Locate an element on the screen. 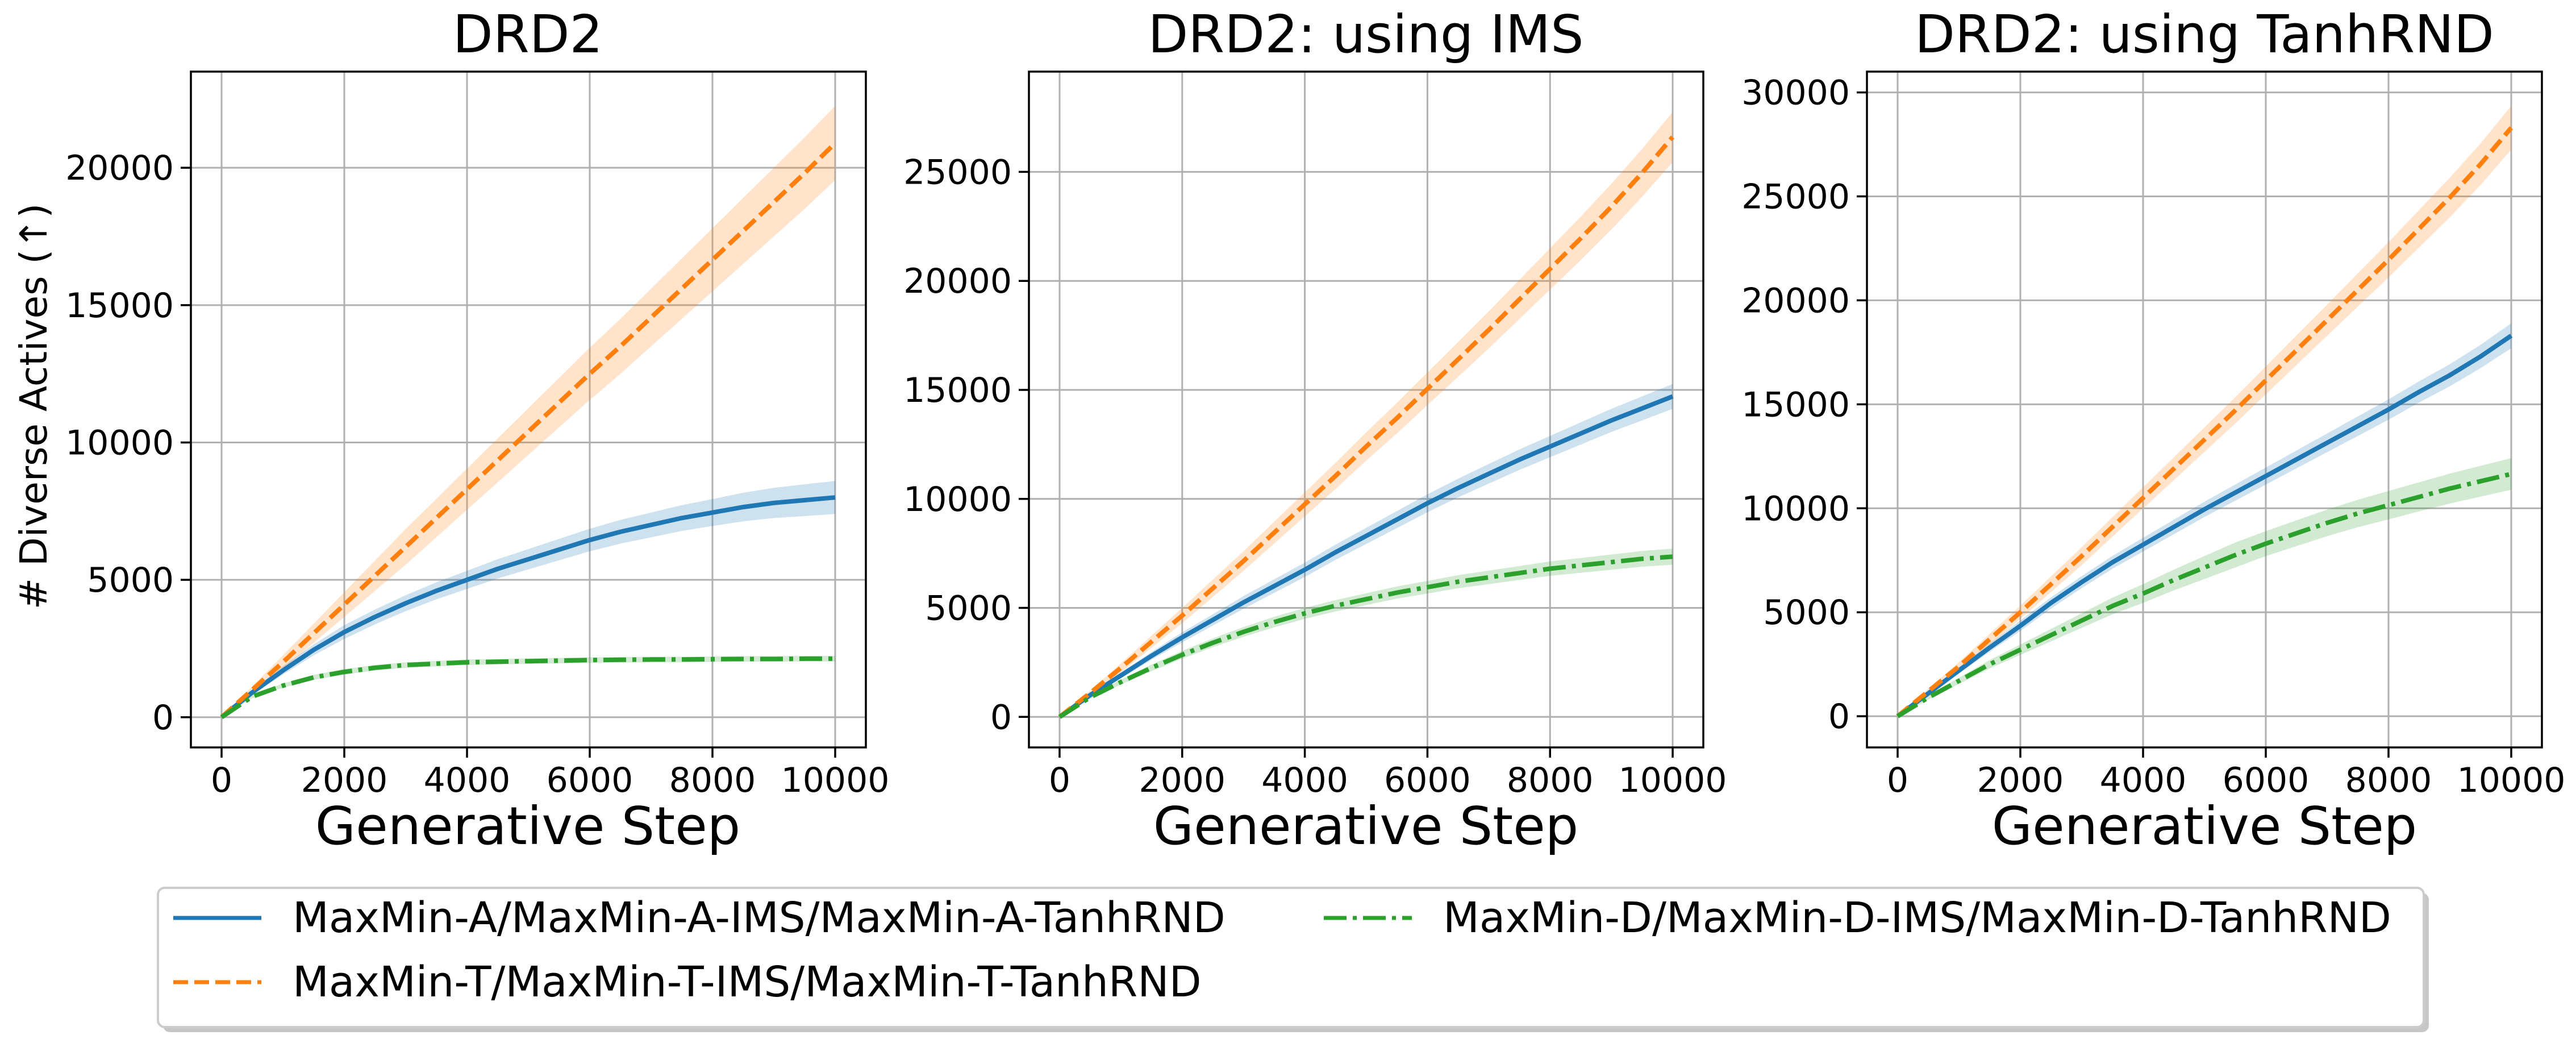 The image size is (2576, 1039). band-maxmin-d is located at coordinates (528, 686).